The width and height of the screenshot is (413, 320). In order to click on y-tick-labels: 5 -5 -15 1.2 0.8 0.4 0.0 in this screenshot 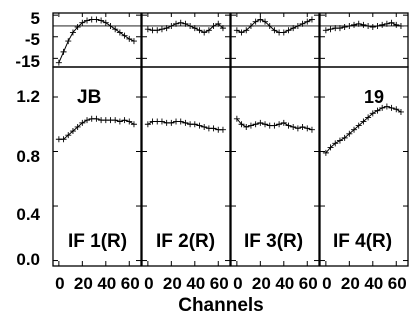, I will do `click(27, 139)`.